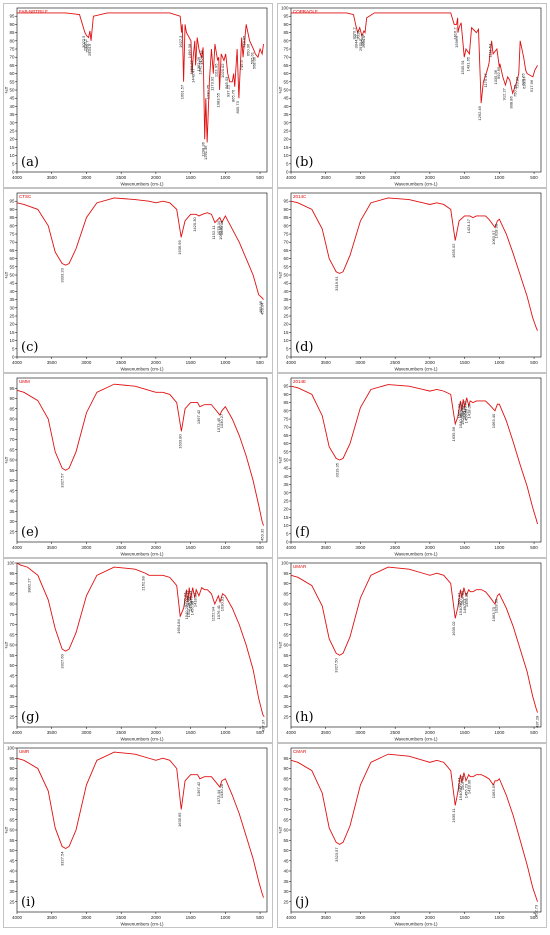  I want to click on peak-label: 1456.14, so click(466, 599).